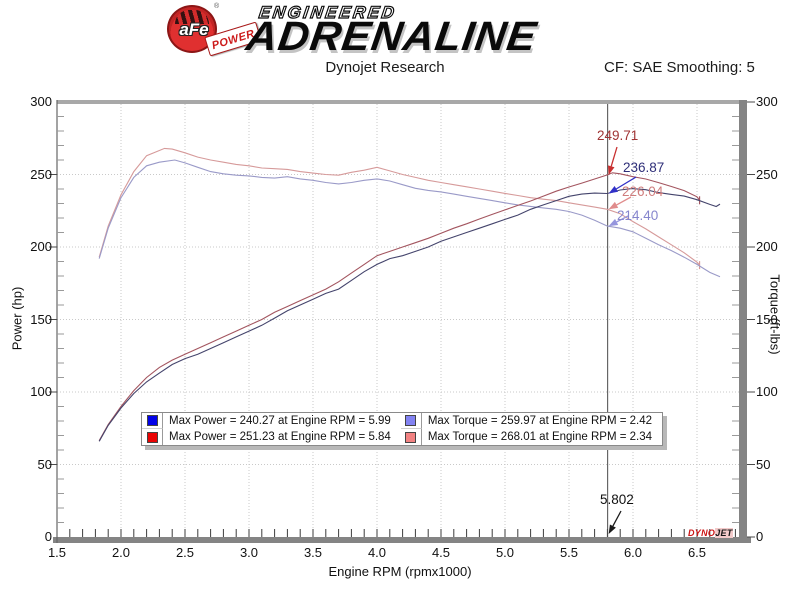 This screenshot has width=800, height=600. Describe the element at coordinates (617, 499) in the screenshot. I see `cursor-rpm-label: 5.802` at that location.